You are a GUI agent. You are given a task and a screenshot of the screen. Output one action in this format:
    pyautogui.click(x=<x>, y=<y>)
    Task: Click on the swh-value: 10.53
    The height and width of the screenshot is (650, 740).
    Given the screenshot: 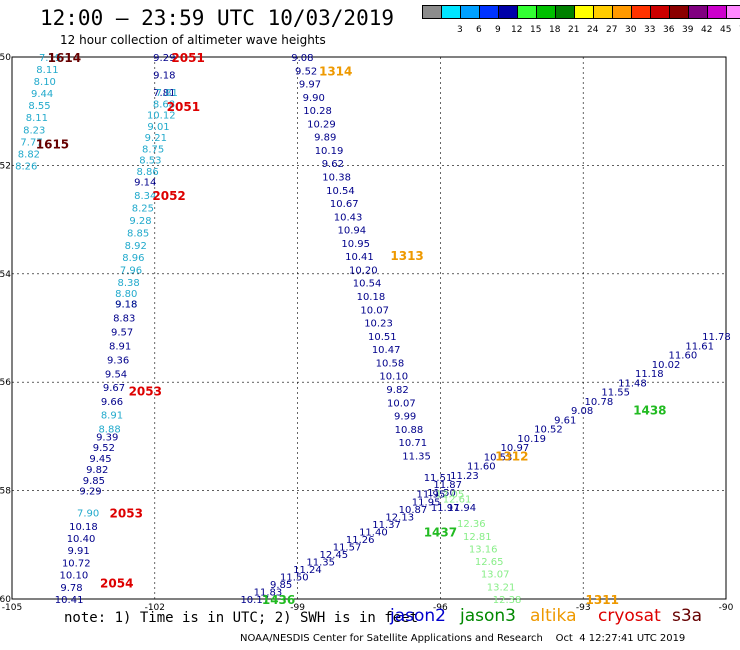 What is the action you would take?
    pyautogui.click(x=498, y=457)
    